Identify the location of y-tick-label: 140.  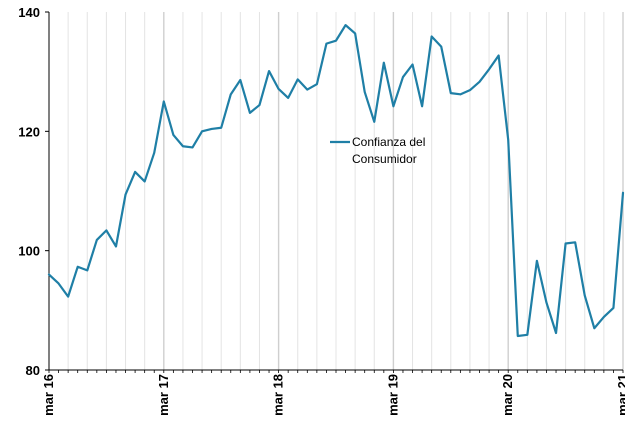
(29, 12).